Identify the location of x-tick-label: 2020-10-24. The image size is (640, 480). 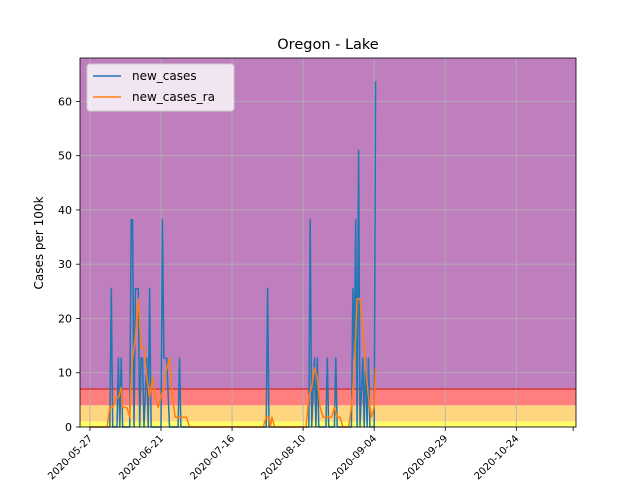
(497, 456).